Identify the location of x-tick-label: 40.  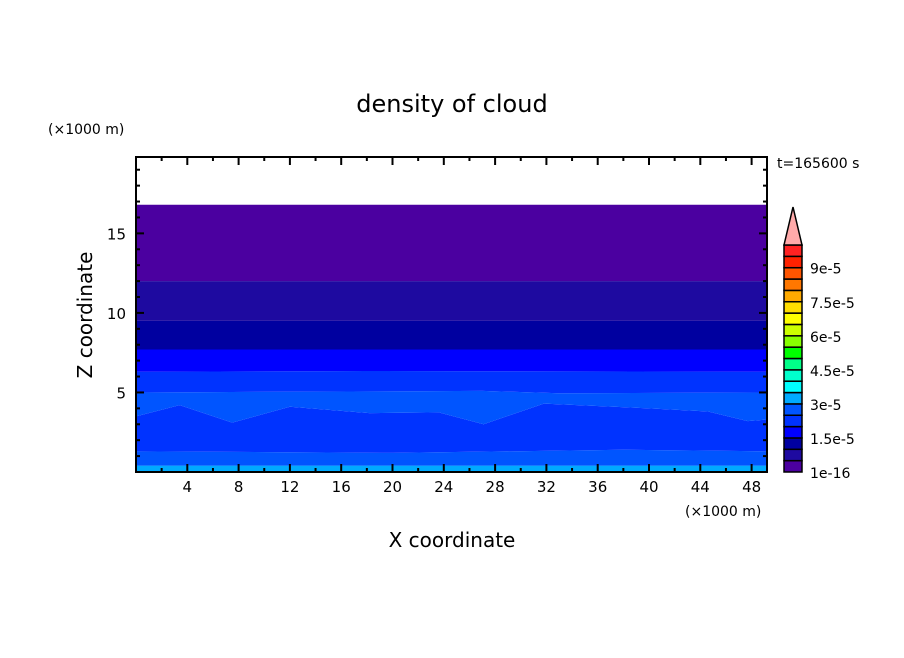
(648, 487).